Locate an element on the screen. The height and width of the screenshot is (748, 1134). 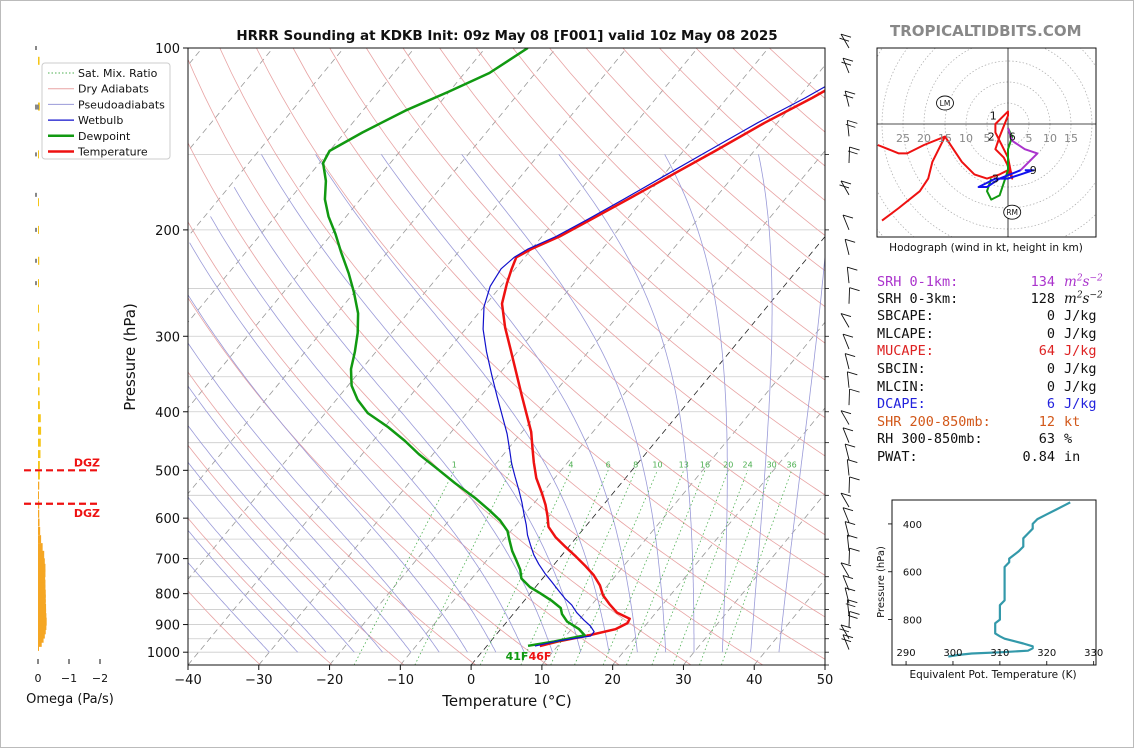
legend-entry: Wetbulb is located at coordinates (100, 120).